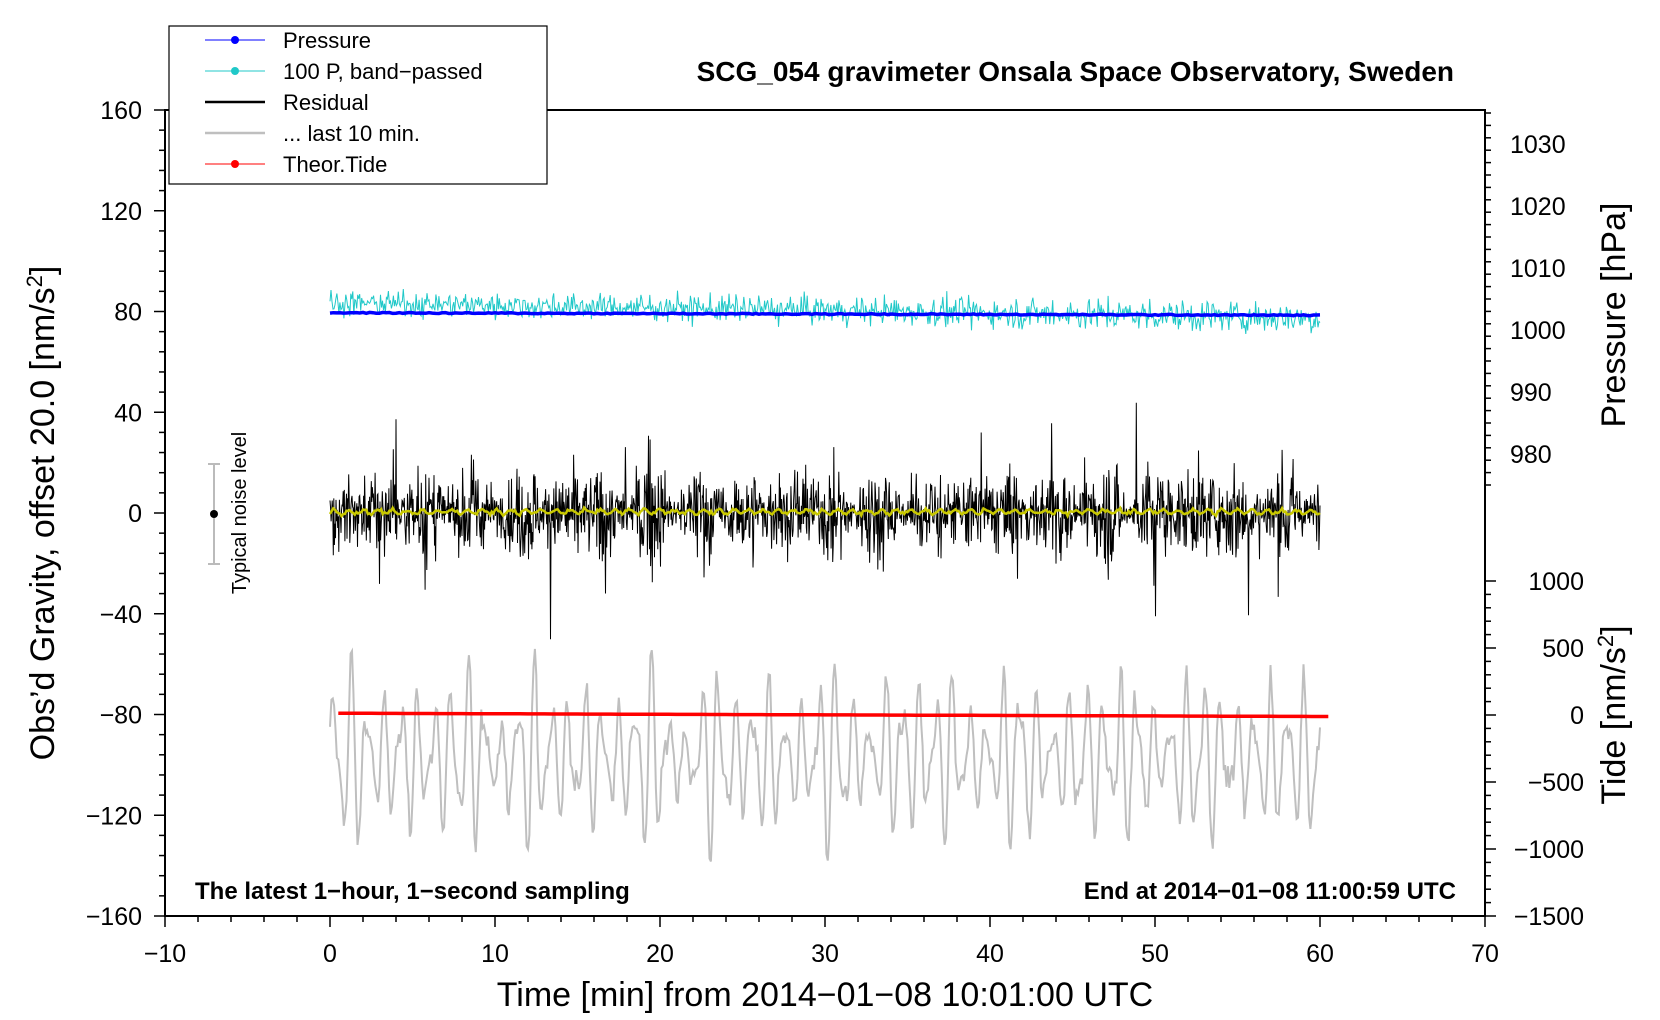 The image size is (1660, 1020). I want to click on y-tick-label: 40, so click(128, 413).